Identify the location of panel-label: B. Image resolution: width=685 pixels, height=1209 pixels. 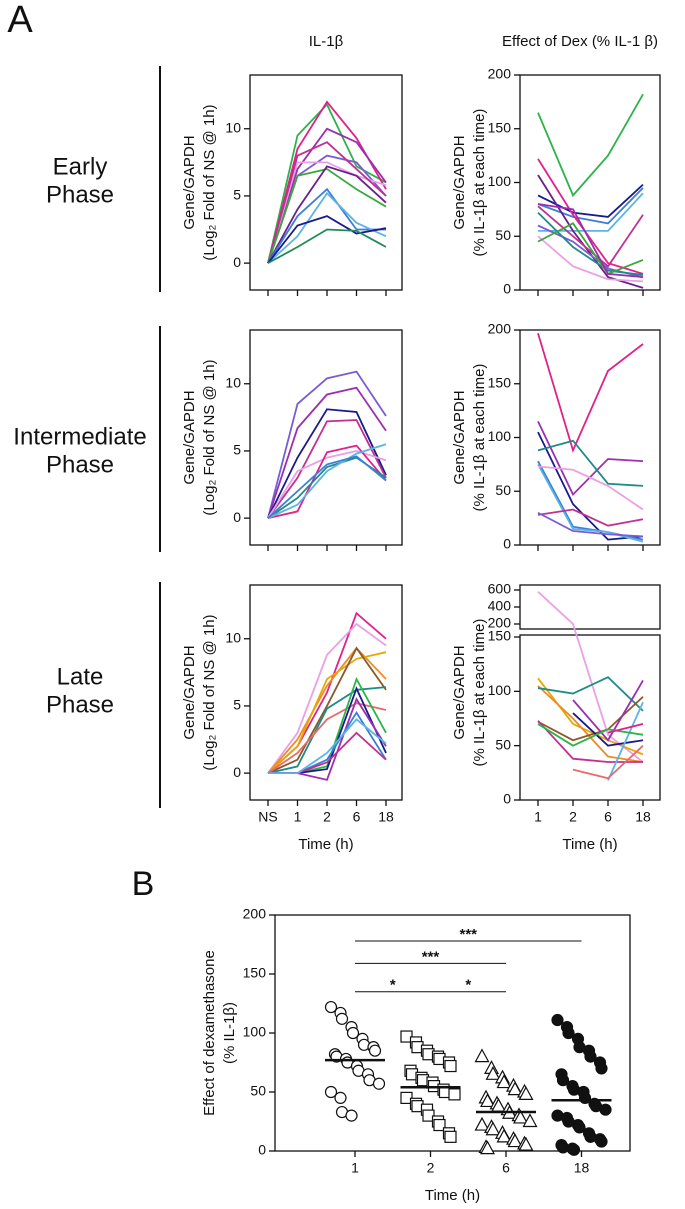
(143, 884).